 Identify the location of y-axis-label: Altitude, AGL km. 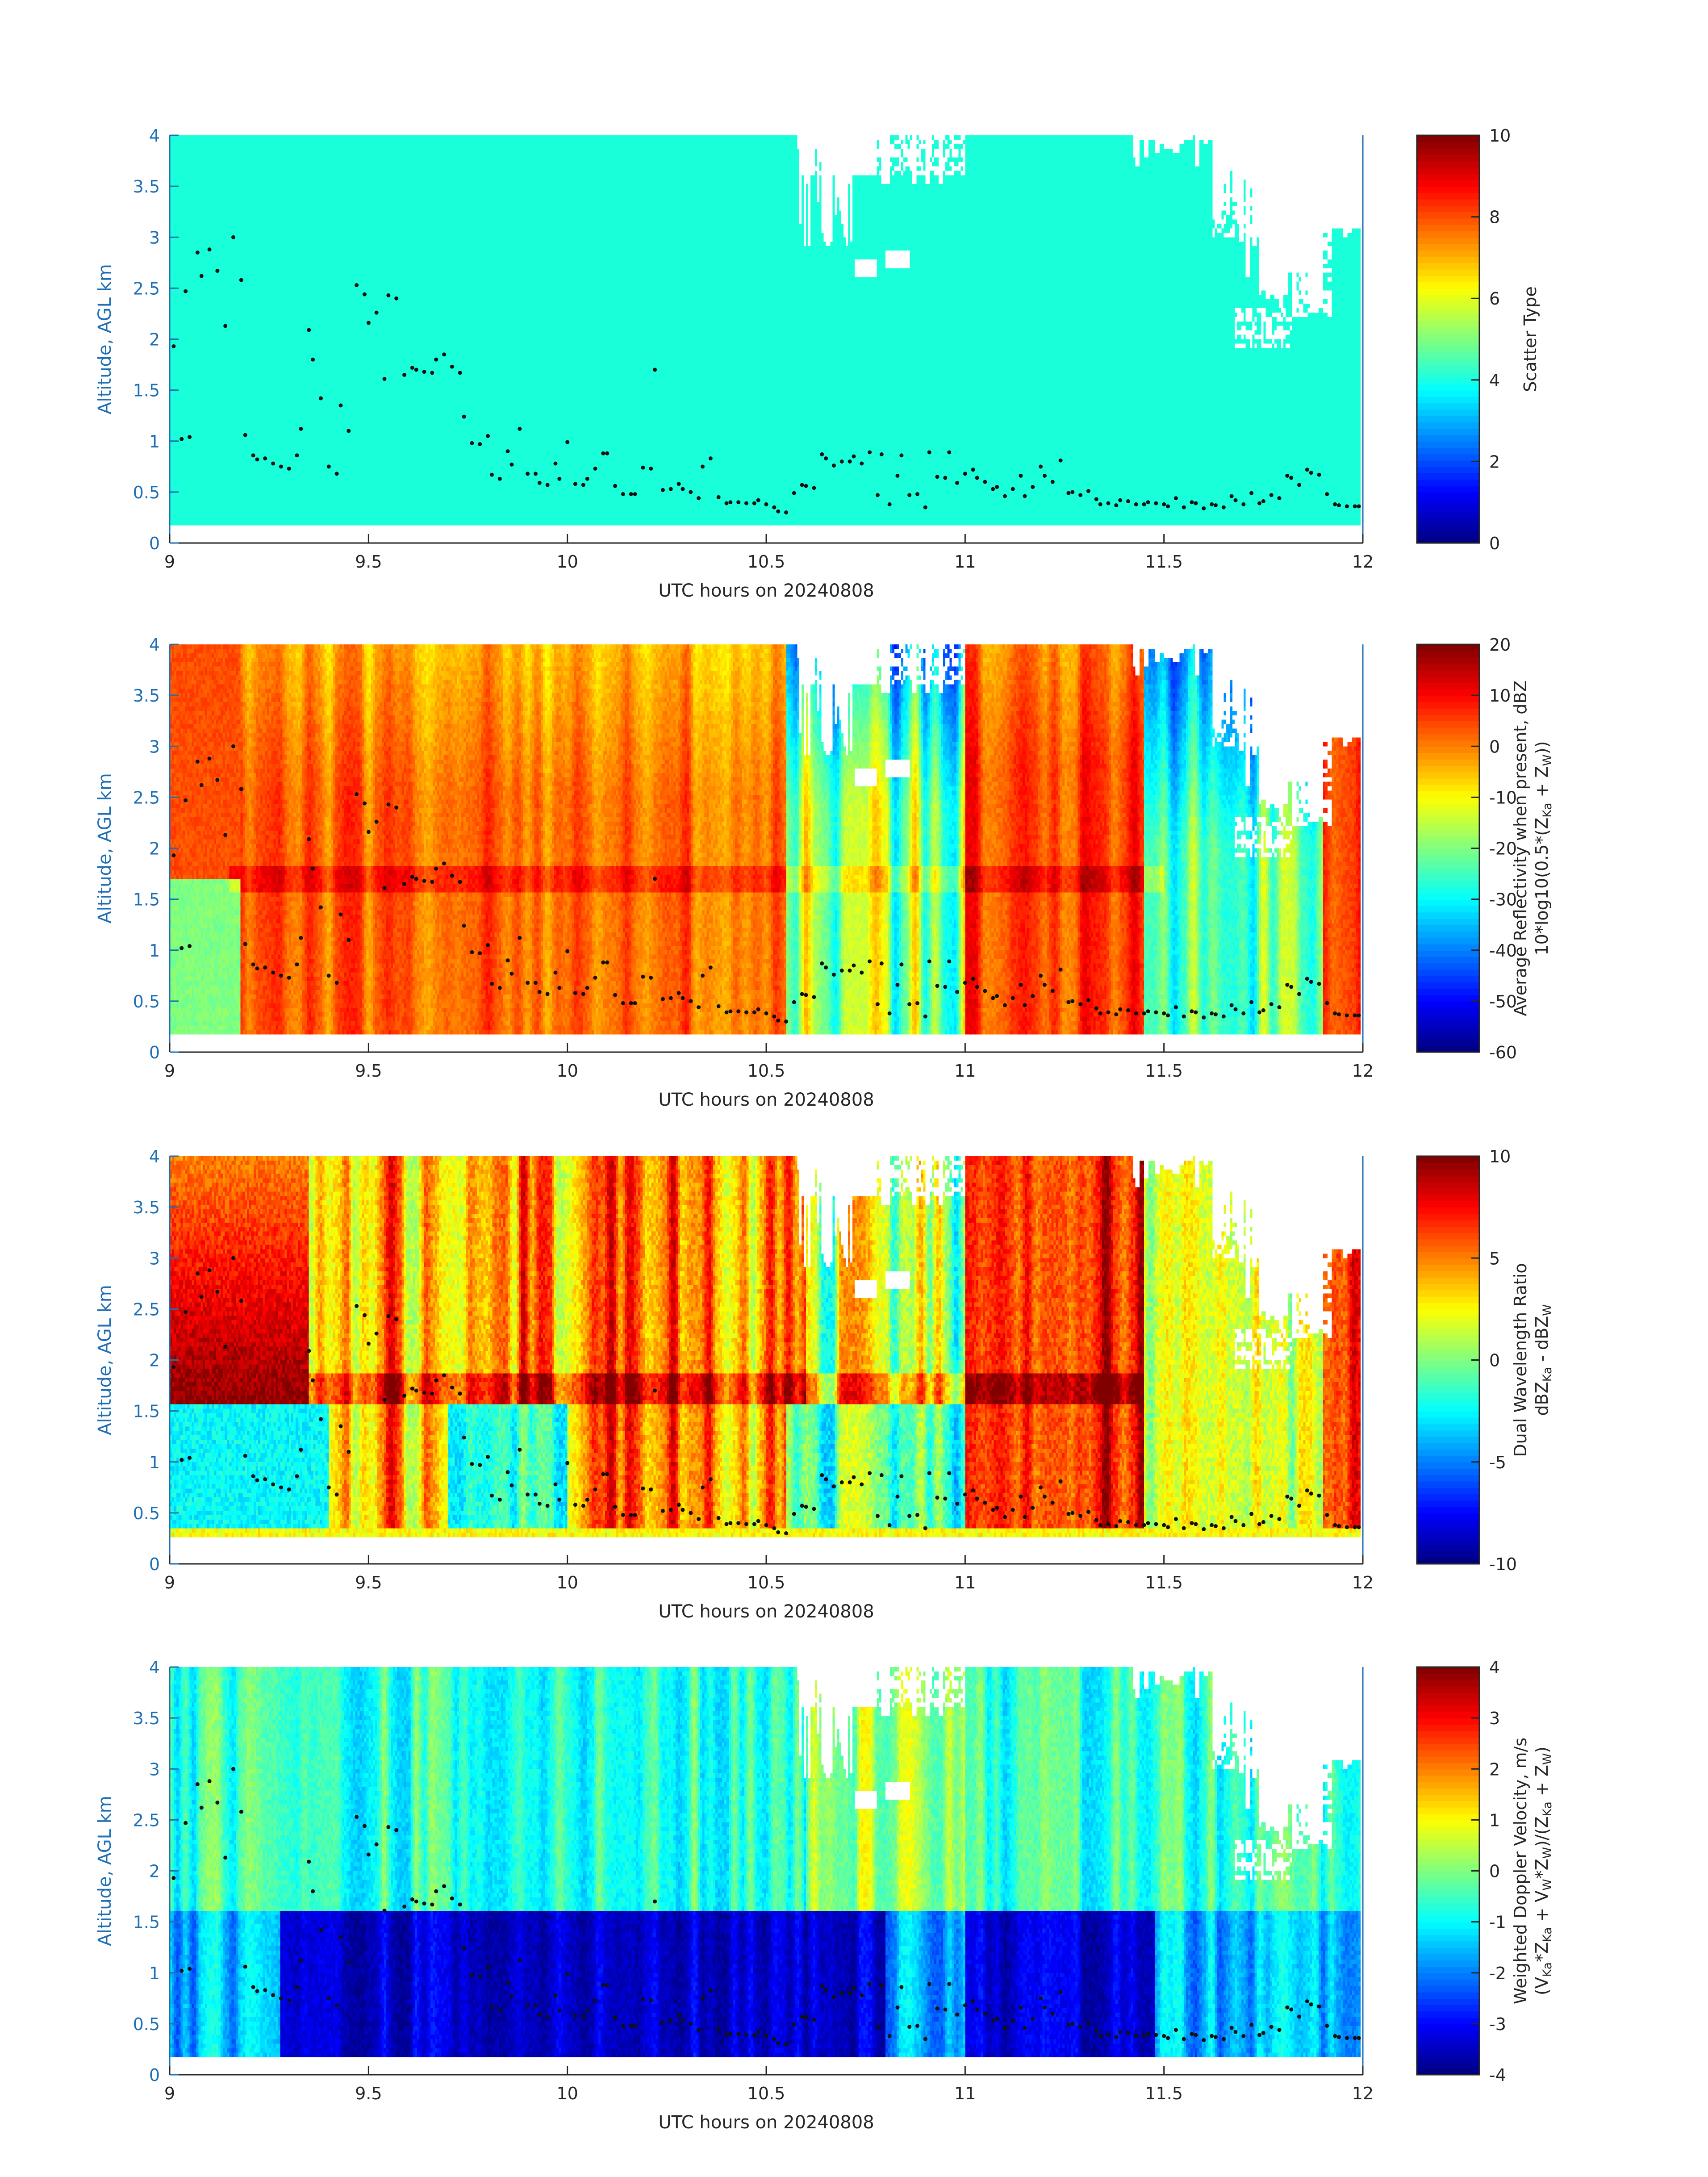
(105, 1360).